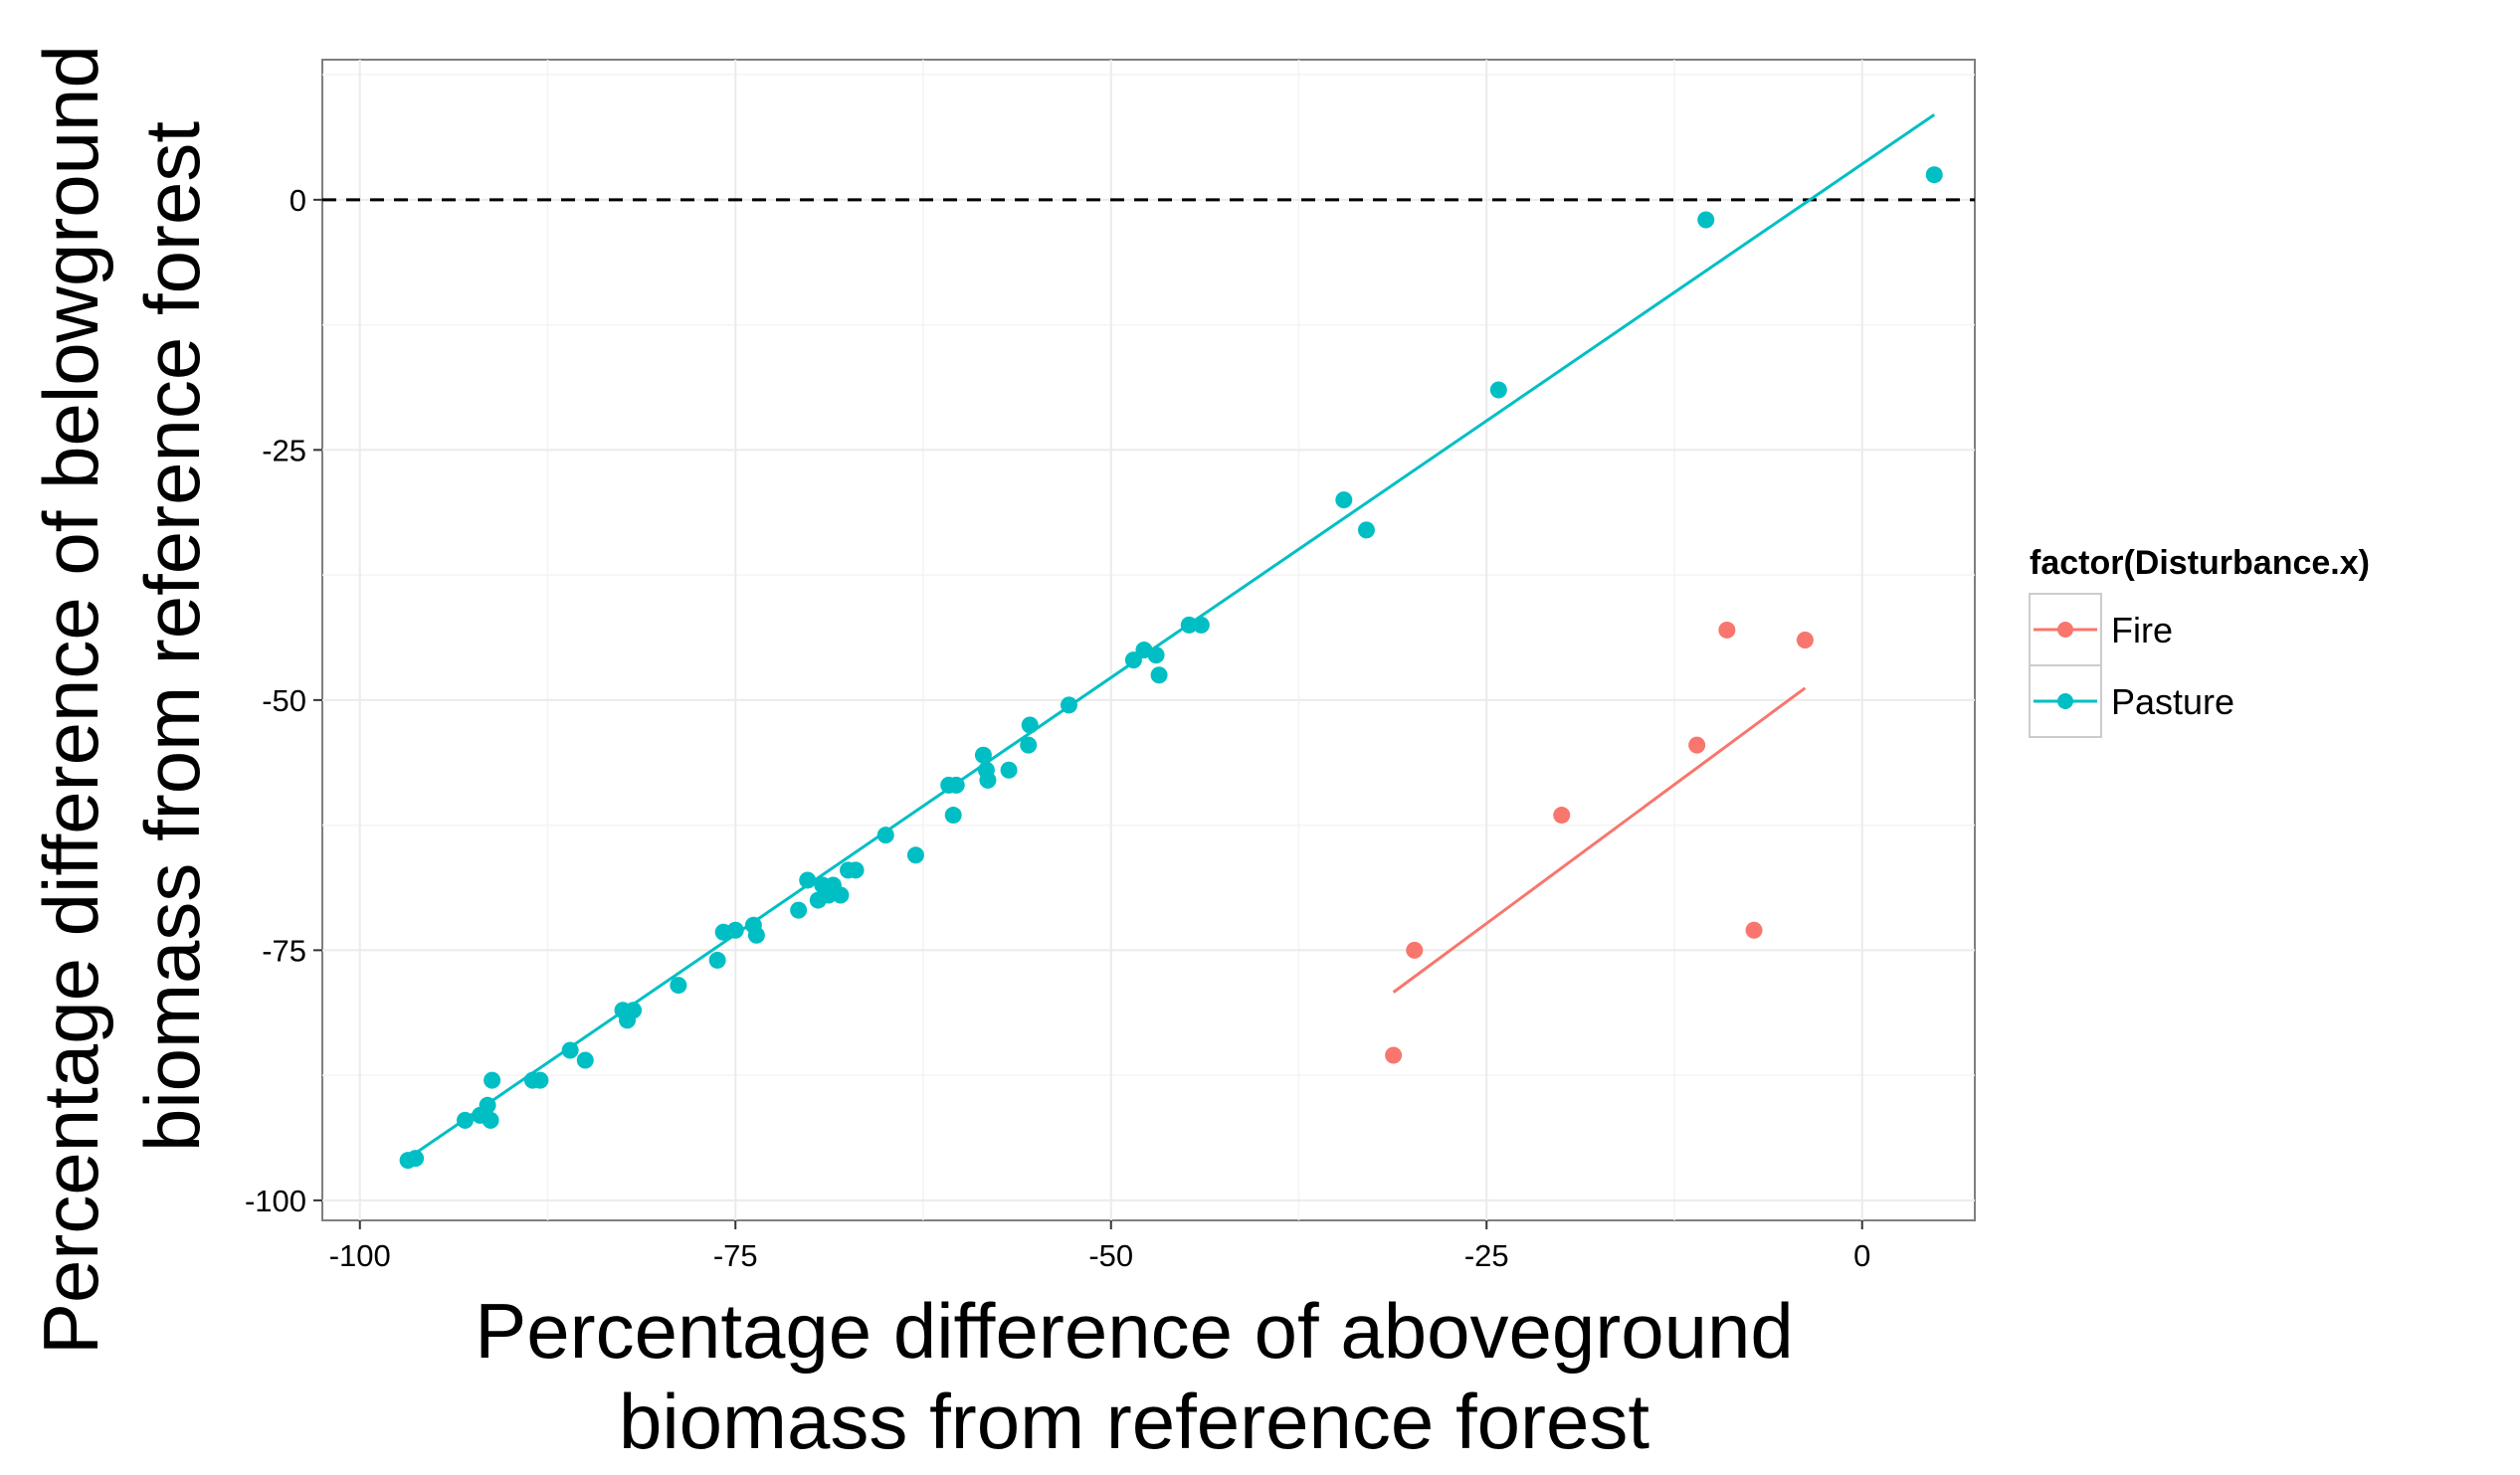  I want to click on y-axis-ticks: -100 -75 -50 -25 0, so click(283, 700).